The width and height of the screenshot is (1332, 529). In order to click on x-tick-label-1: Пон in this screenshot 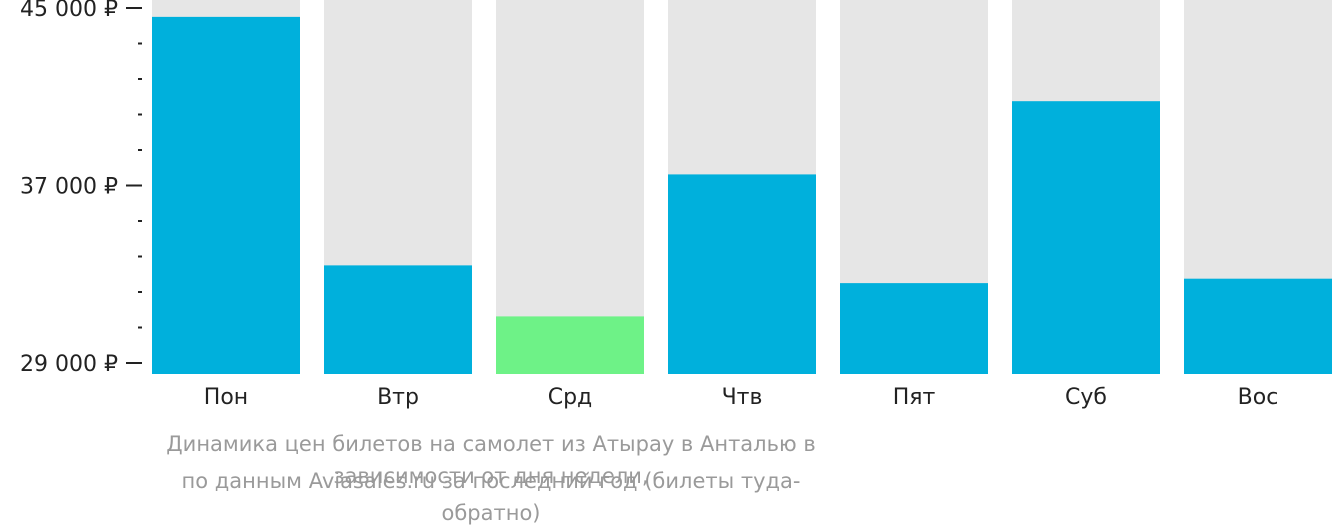, I will do `click(226, 397)`.